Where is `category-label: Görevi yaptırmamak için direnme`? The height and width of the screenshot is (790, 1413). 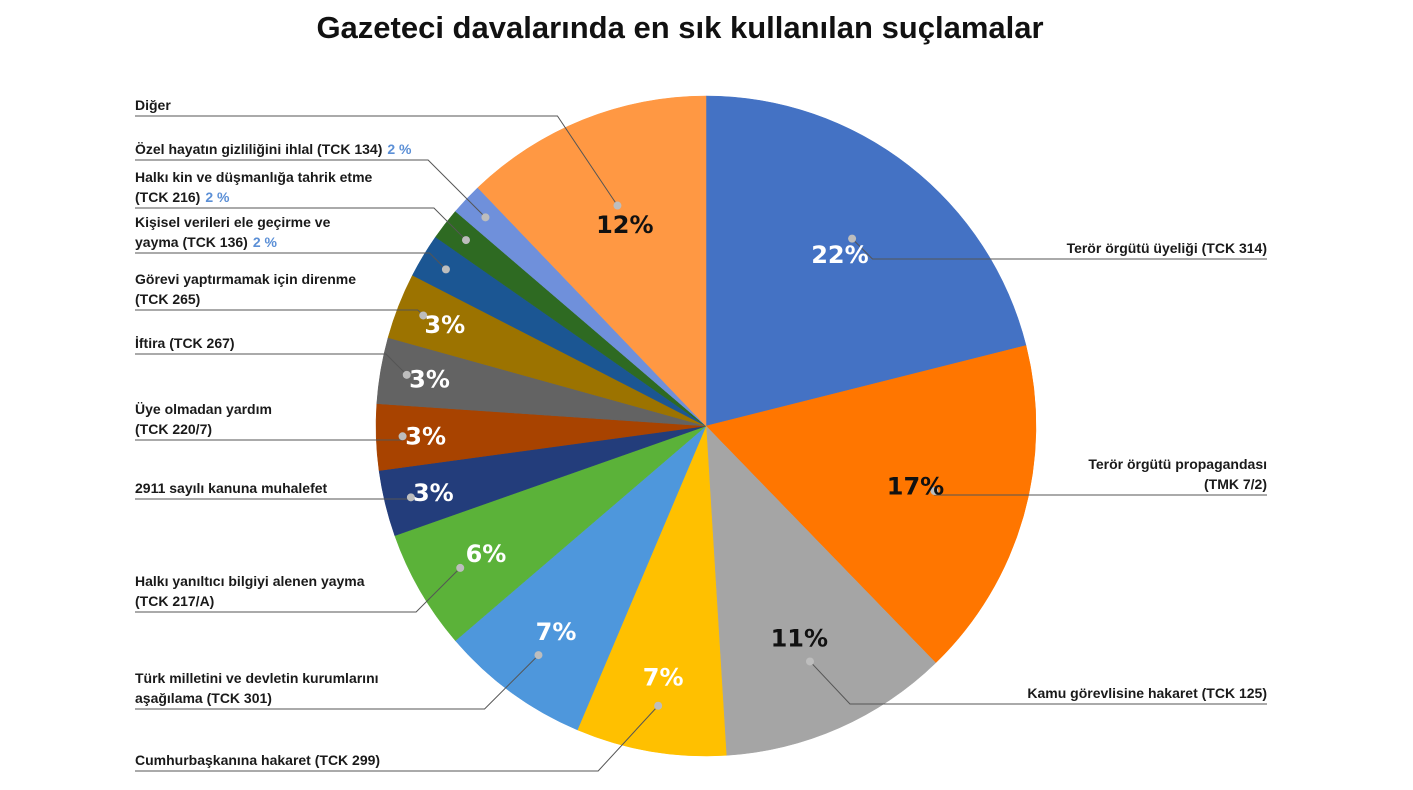 category-label: Görevi yaptırmamak için direnme is located at coordinates (245, 279).